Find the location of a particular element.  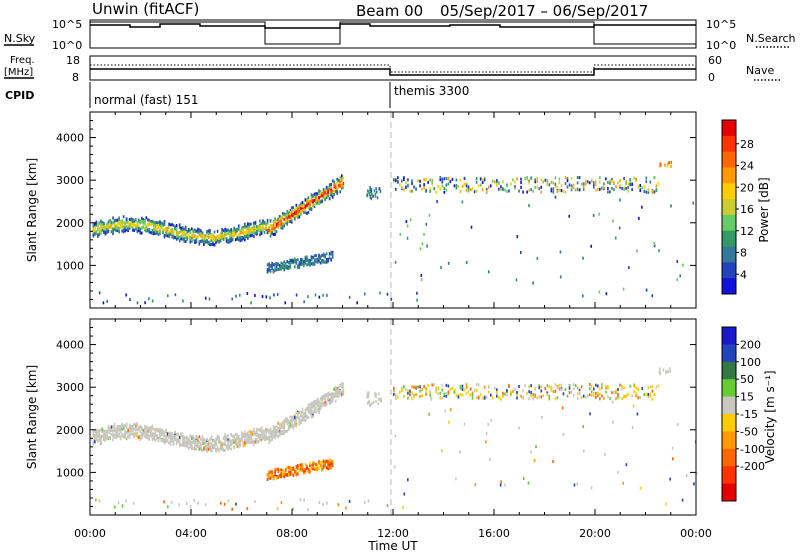

freq-tick-low: 8 is located at coordinates (75, 77).